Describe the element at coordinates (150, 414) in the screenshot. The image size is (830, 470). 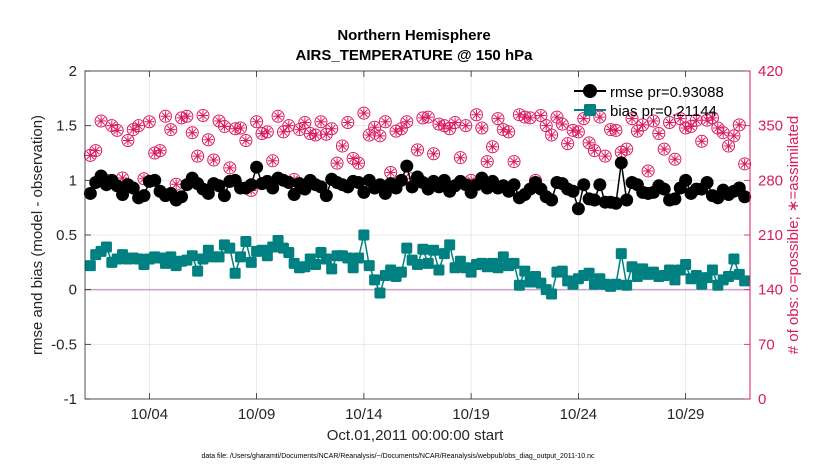
I see `x-tick-label: 10/04` at that location.